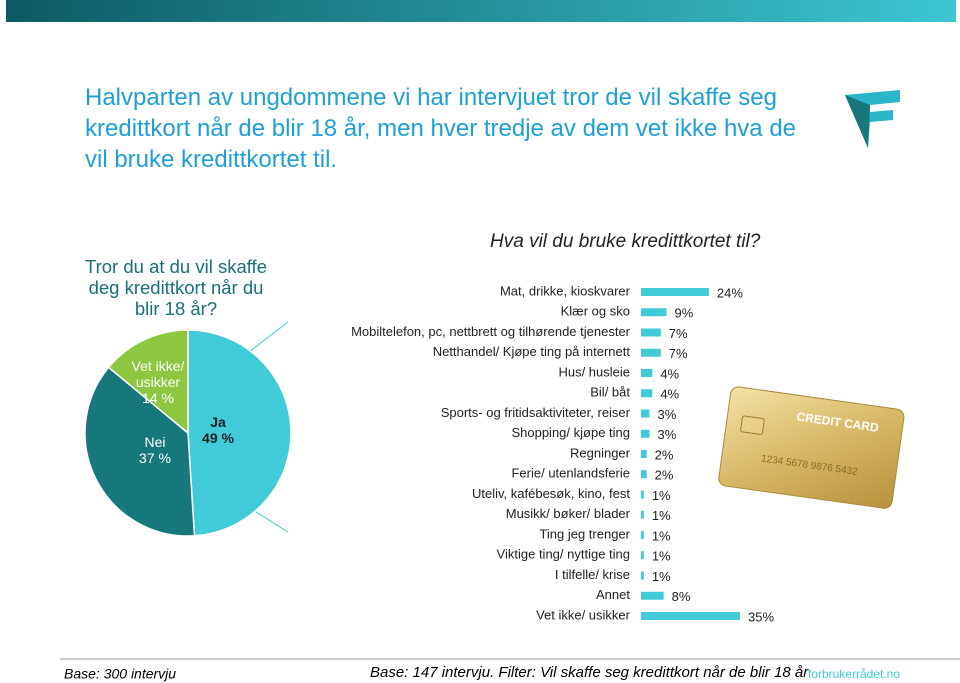 This screenshot has width=960, height=683. Describe the element at coordinates (570, 432) in the screenshot. I see `y-tick-label: Shopping/ kjøpe ting` at that location.